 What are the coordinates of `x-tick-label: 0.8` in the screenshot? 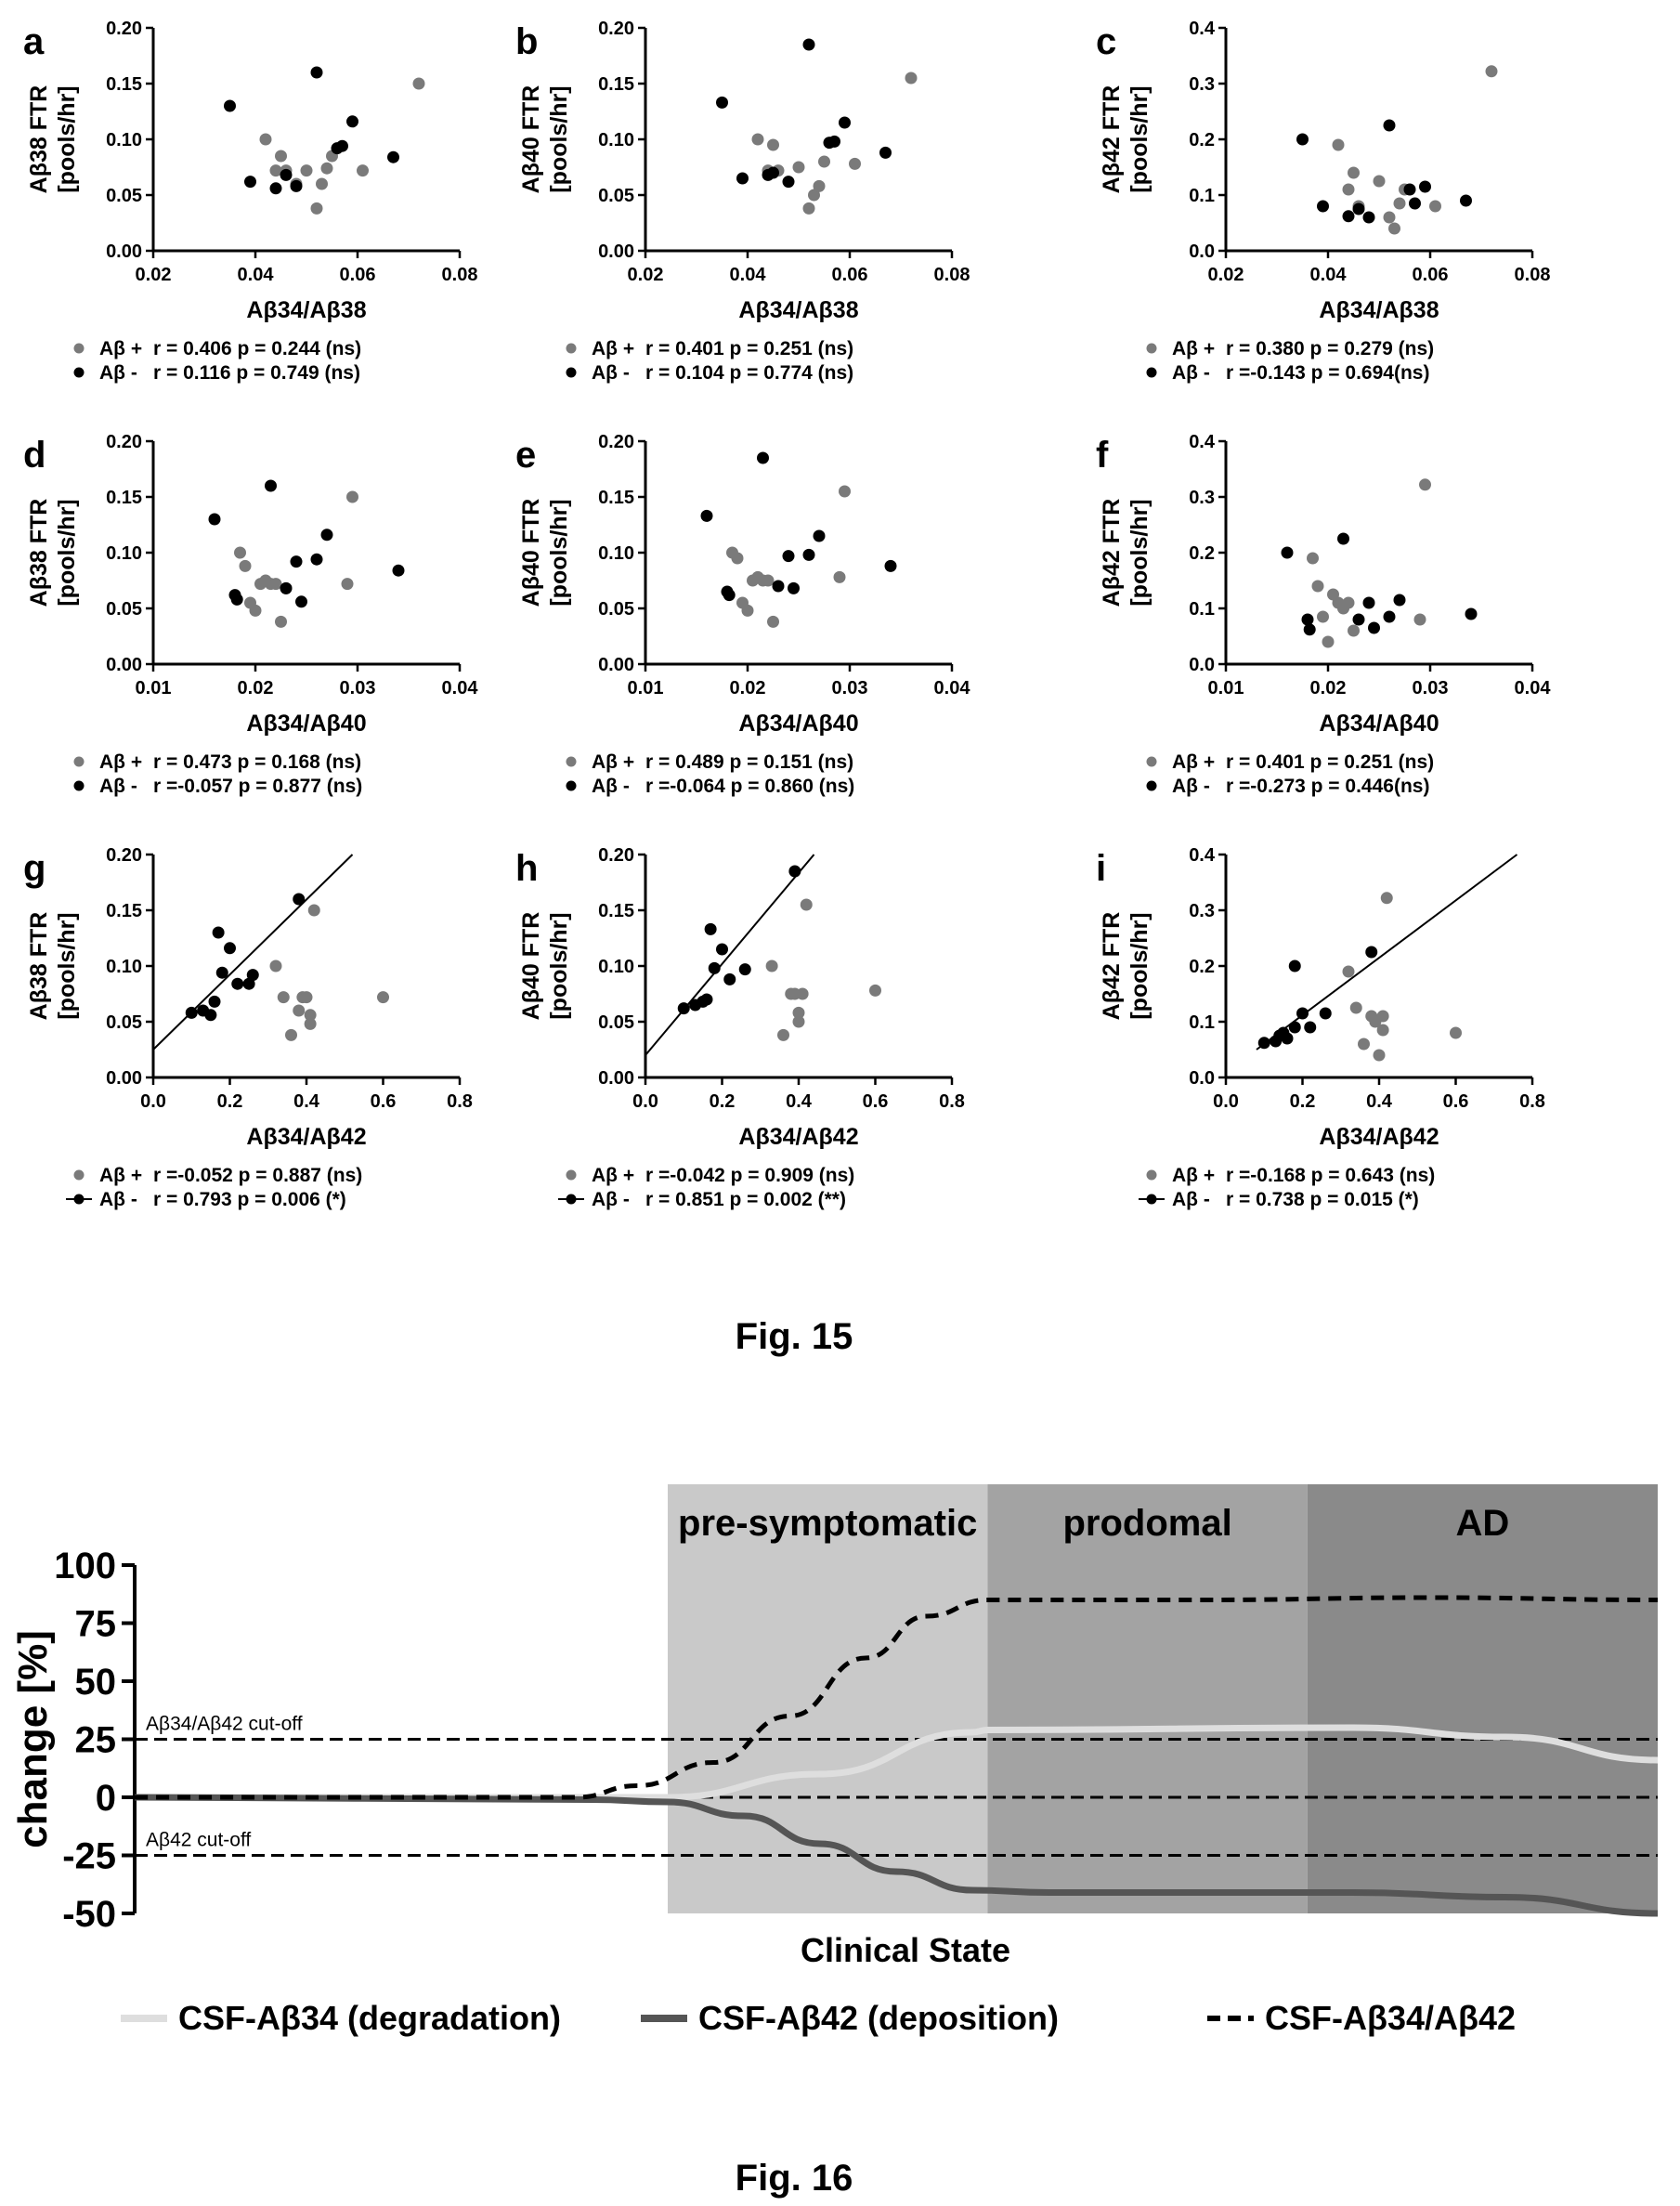 It's located at (1532, 1101).